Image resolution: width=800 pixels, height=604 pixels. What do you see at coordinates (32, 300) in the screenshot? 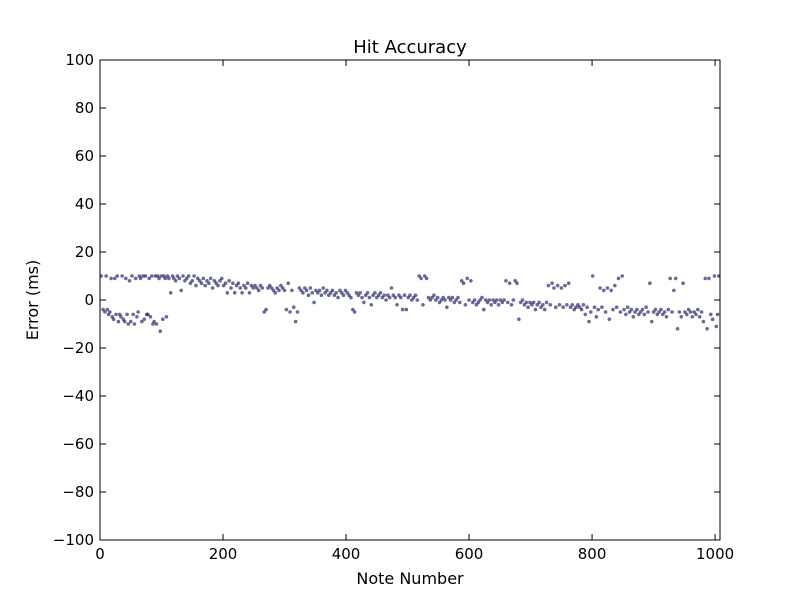
I see `y-axis-label: Error (ms)` at bounding box center [32, 300].